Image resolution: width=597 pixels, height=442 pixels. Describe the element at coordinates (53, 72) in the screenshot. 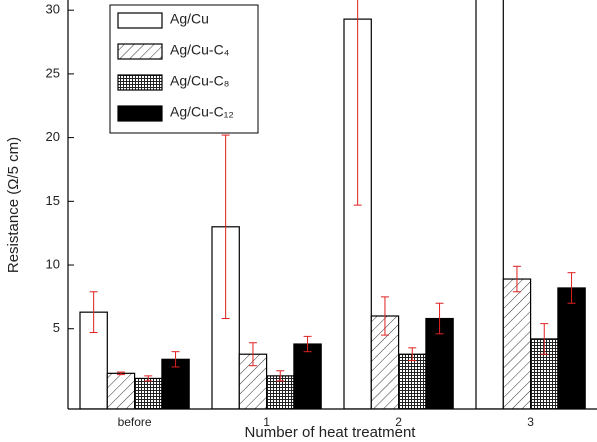

I see `y-tick-label: 25` at that location.